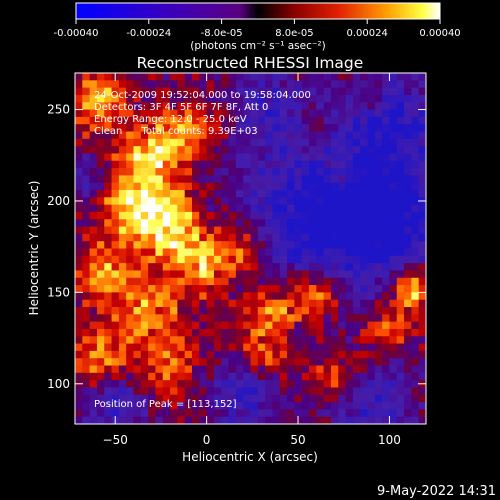 This screenshot has width=500, height=500. I want to click on annotation-peak-position: Position of Peak = [113,152], so click(165, 404).